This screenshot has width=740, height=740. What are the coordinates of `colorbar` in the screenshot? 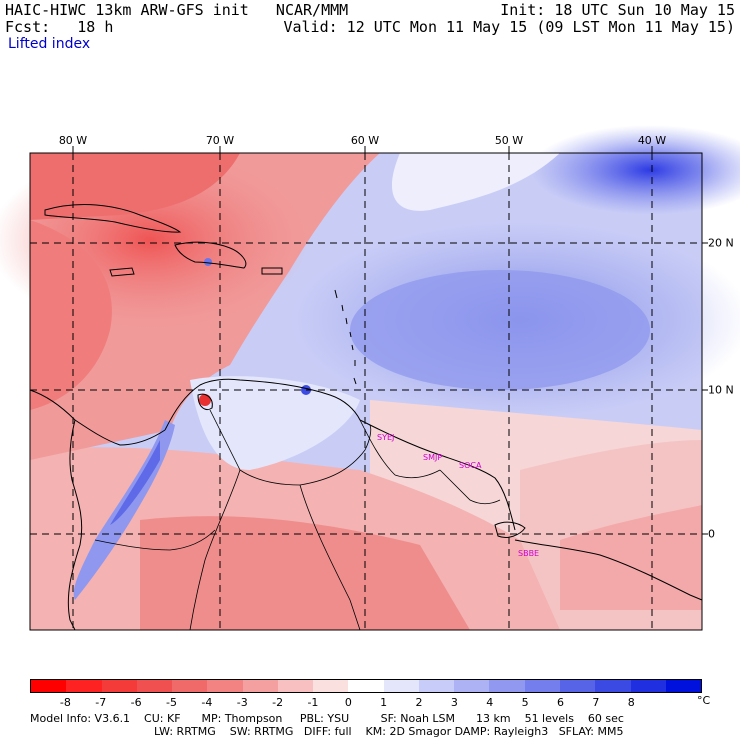 It's located at (366, 686).